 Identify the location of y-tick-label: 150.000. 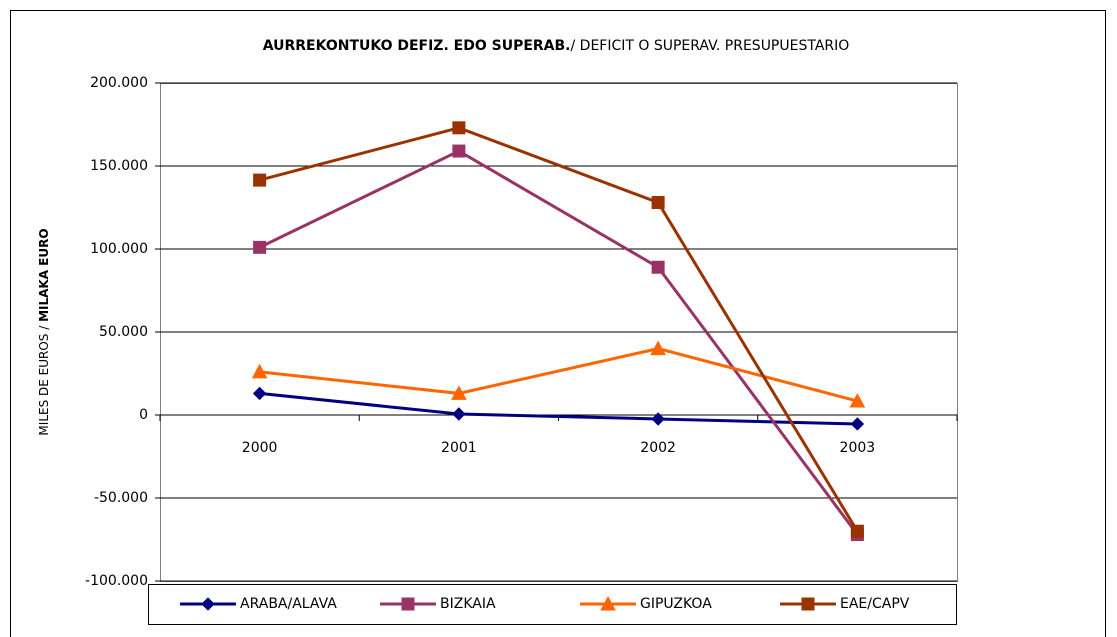
(119, 166).